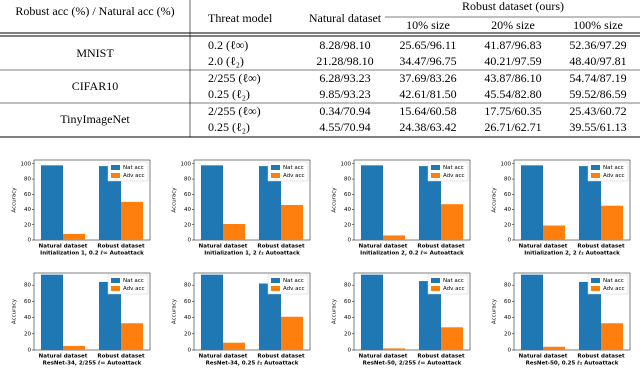  What do you see at coordinates (513, 6) in the screenshot?
I see `header-cell: Robust dataset (ours)` at bounding box center [513, 6].